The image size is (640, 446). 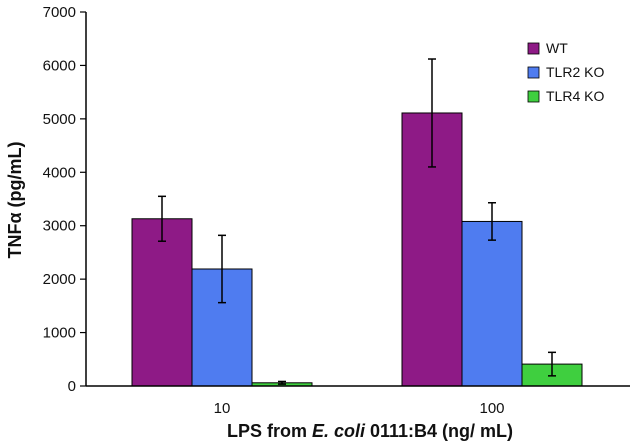 I want to click on y-tick-label: 2000, so click(x=59, y=279).